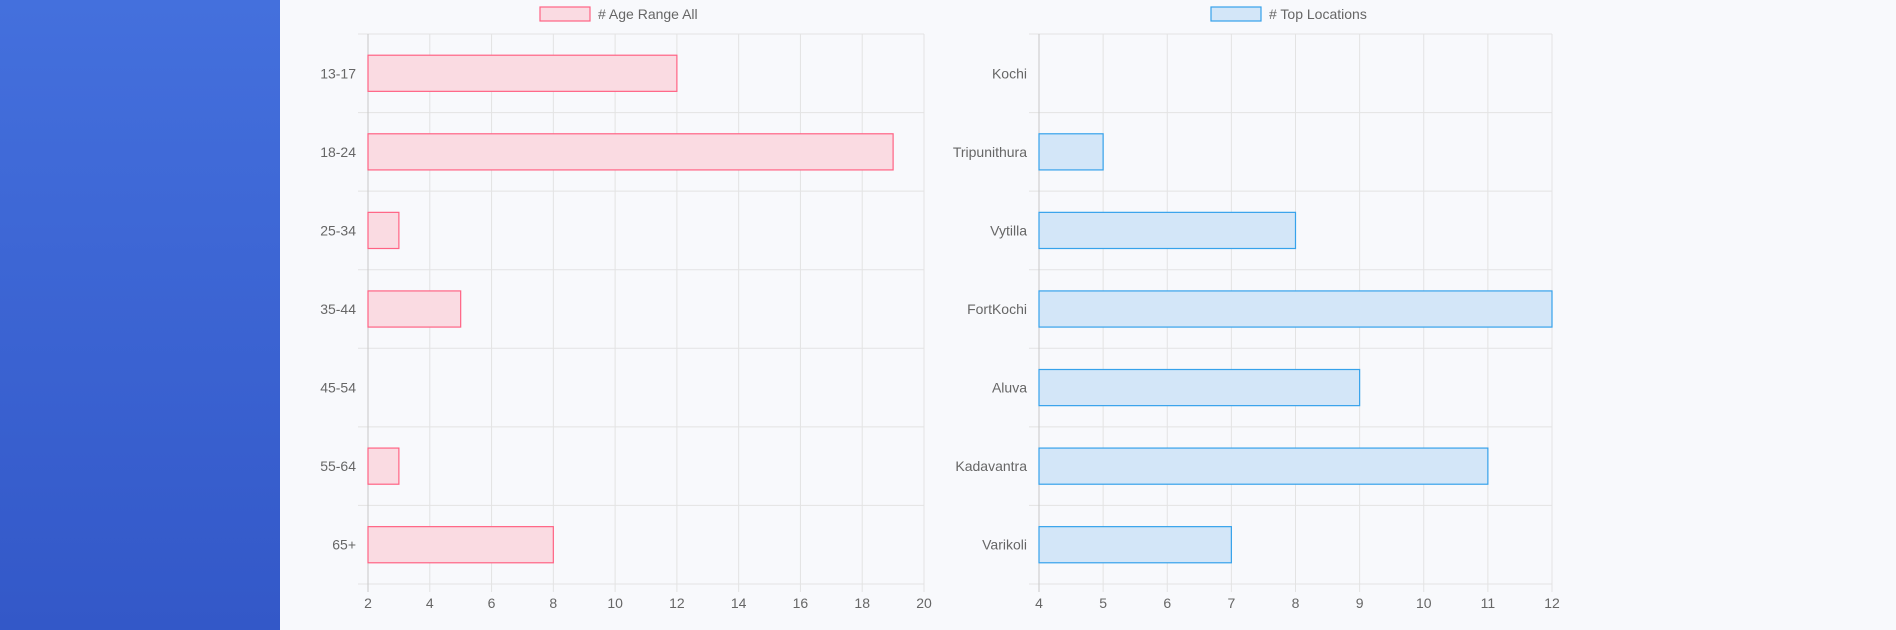  I want to click on location-bar-varikoli, so click(1135, 545).